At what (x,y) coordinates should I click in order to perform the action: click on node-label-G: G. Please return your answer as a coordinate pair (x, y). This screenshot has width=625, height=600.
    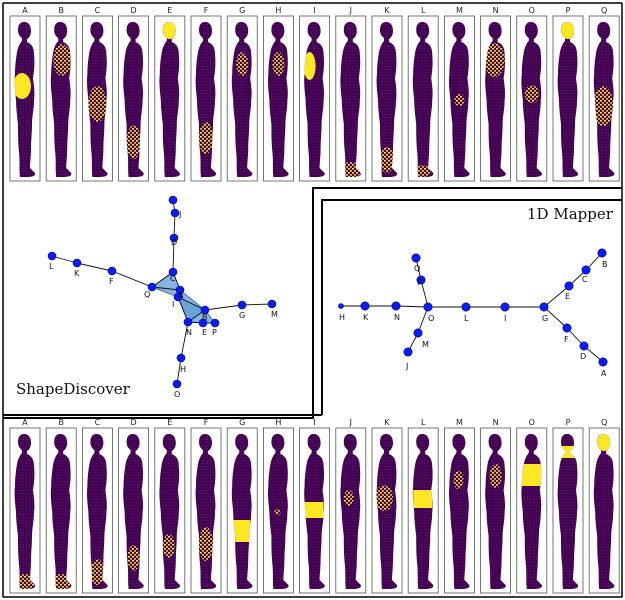
    Looking at the image, I should click on (545, 318).